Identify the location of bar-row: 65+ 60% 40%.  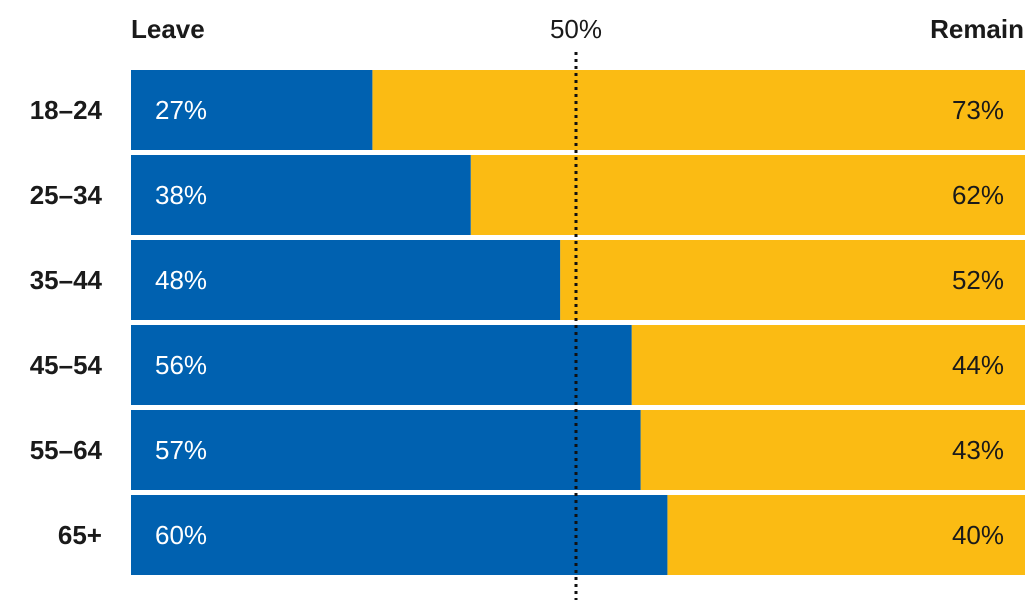
(541, 535).